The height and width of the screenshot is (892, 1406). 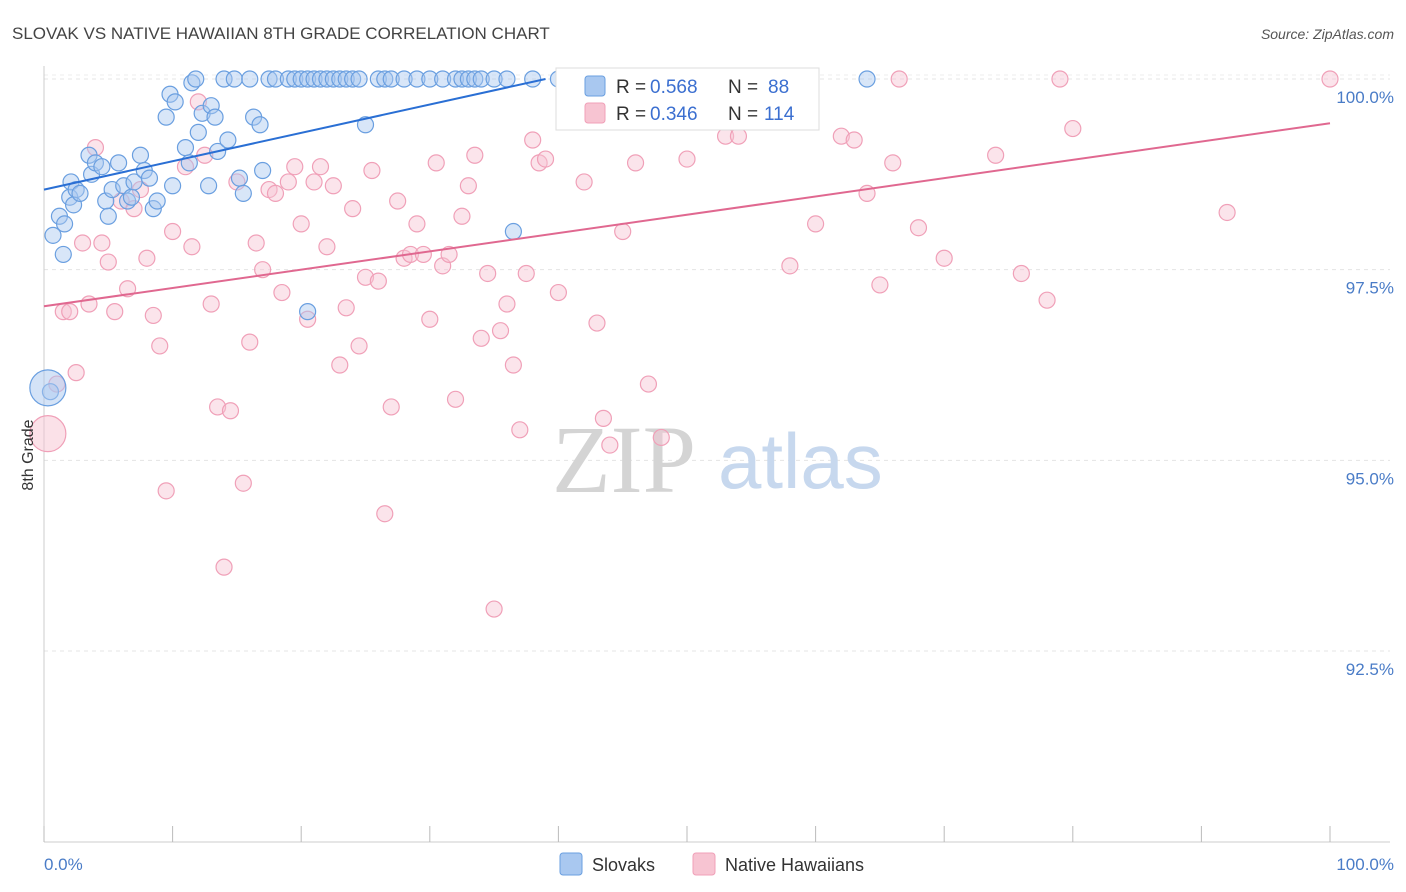 I want to click on chart-source: Source: ZipAtlas.com, so click(x=1327, y=34).